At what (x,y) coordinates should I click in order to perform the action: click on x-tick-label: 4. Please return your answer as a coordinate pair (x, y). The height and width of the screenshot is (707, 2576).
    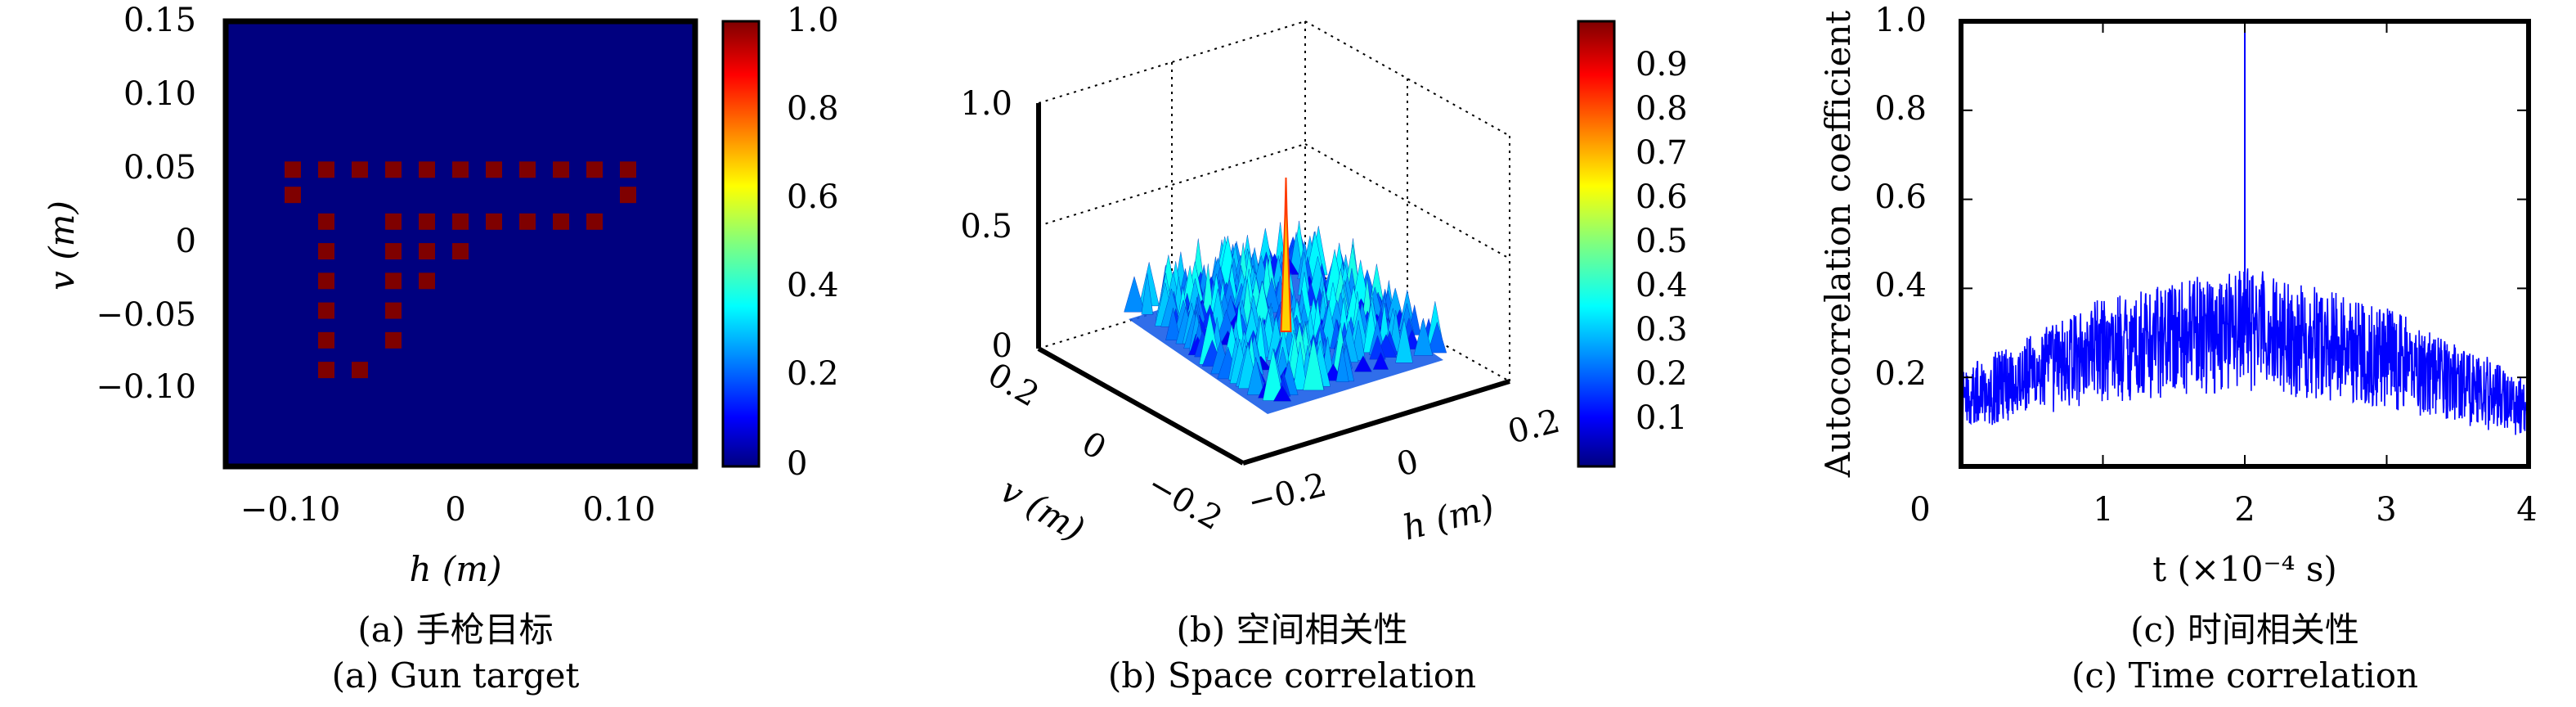
    Looking at the image, I should click on (2526, 510).